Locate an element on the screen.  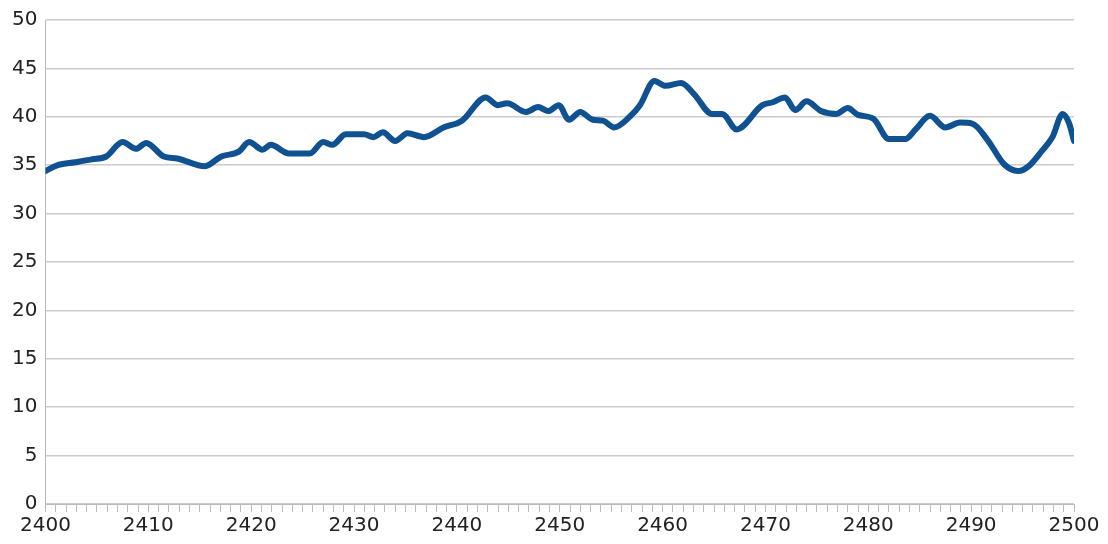
x-tick-label: 2460 is located at coordinates (663, 524).